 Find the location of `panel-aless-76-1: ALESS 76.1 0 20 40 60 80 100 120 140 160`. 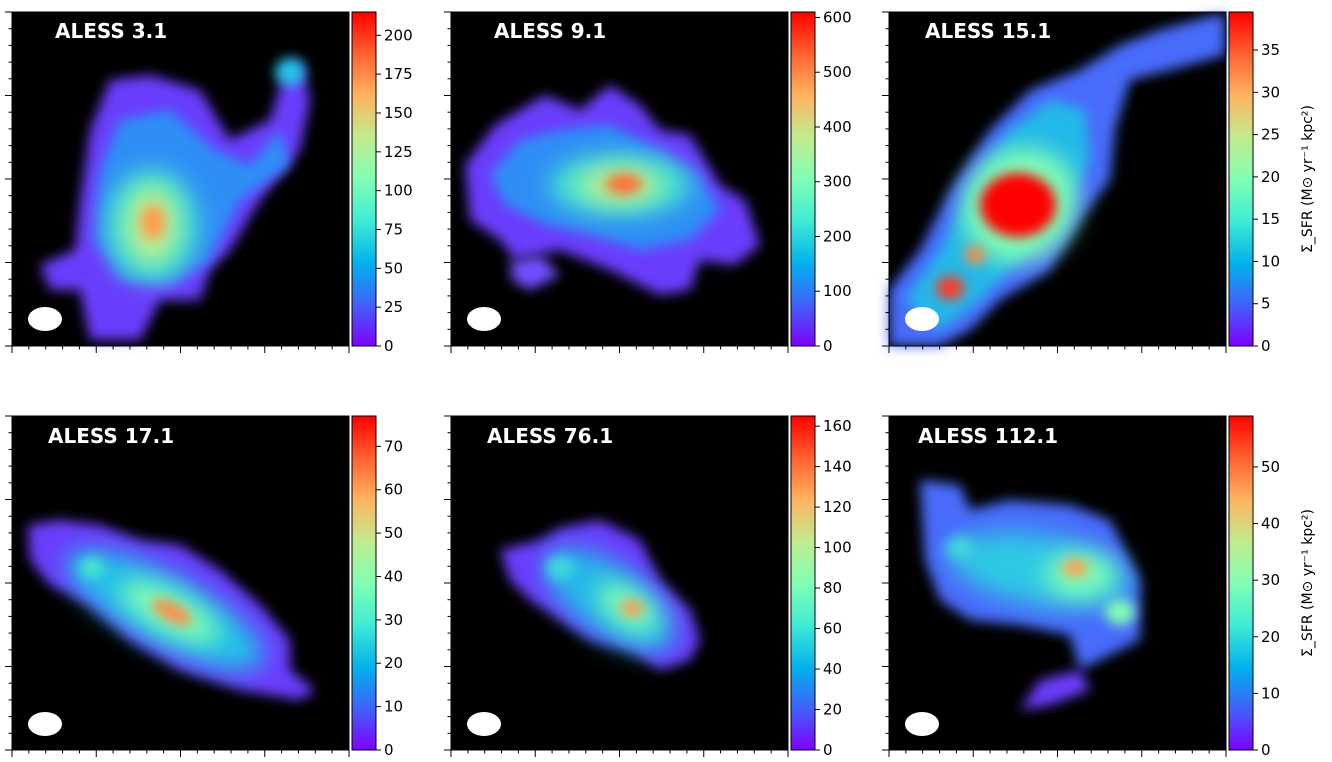

panel-aless-76-1: ALESS 76.1 0 20 40 60 80 100 120 140 160 is located at coordinates (648, 587).